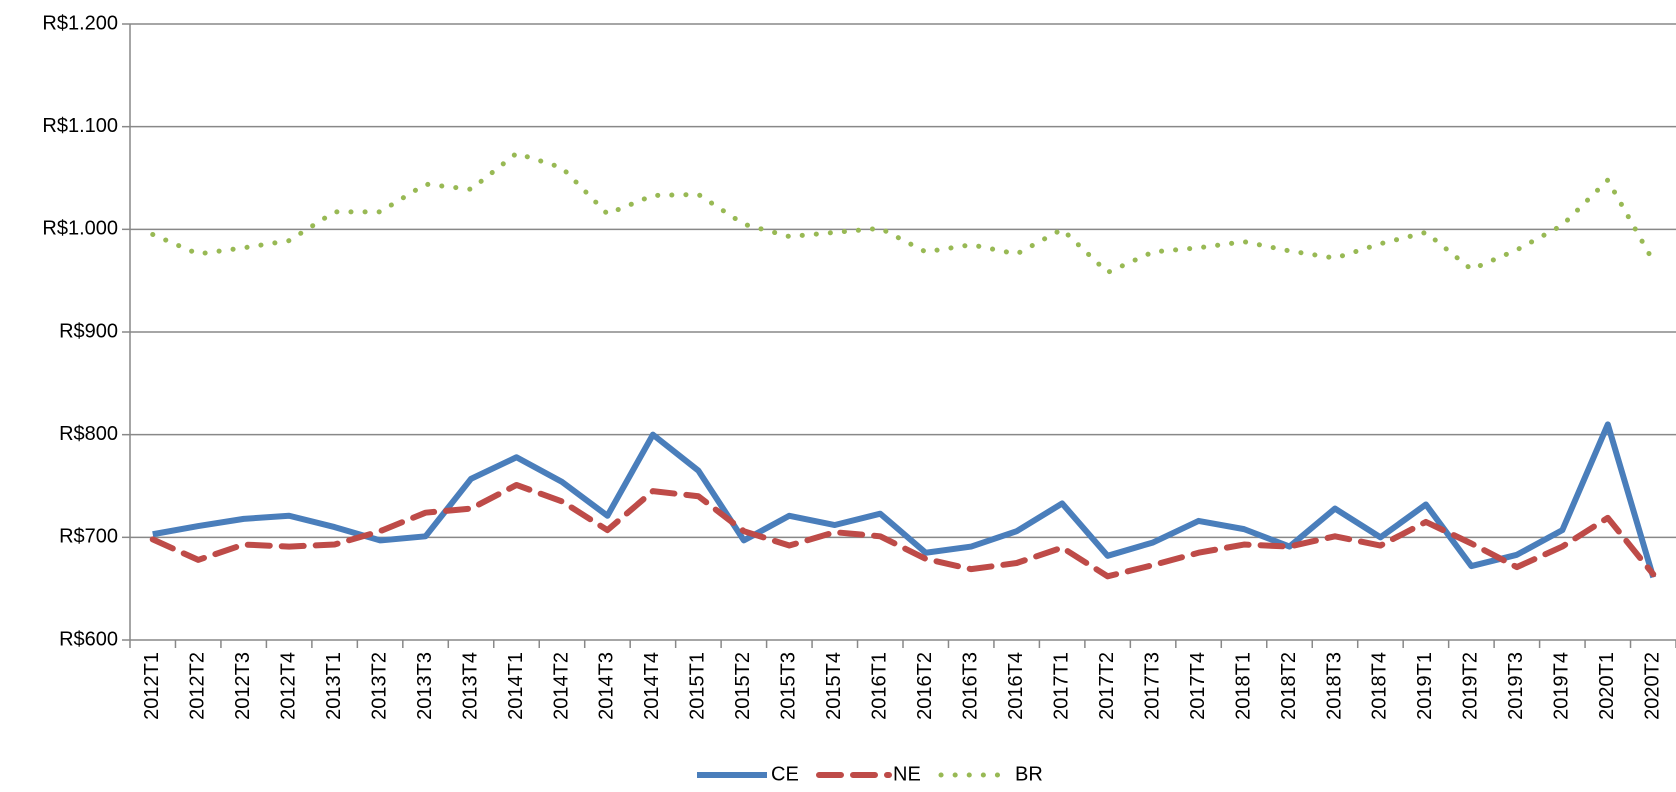  Describe the element at coordinates (1425, 686) in the screenshot. I see `x-tick-label: 2019T1` at that location.